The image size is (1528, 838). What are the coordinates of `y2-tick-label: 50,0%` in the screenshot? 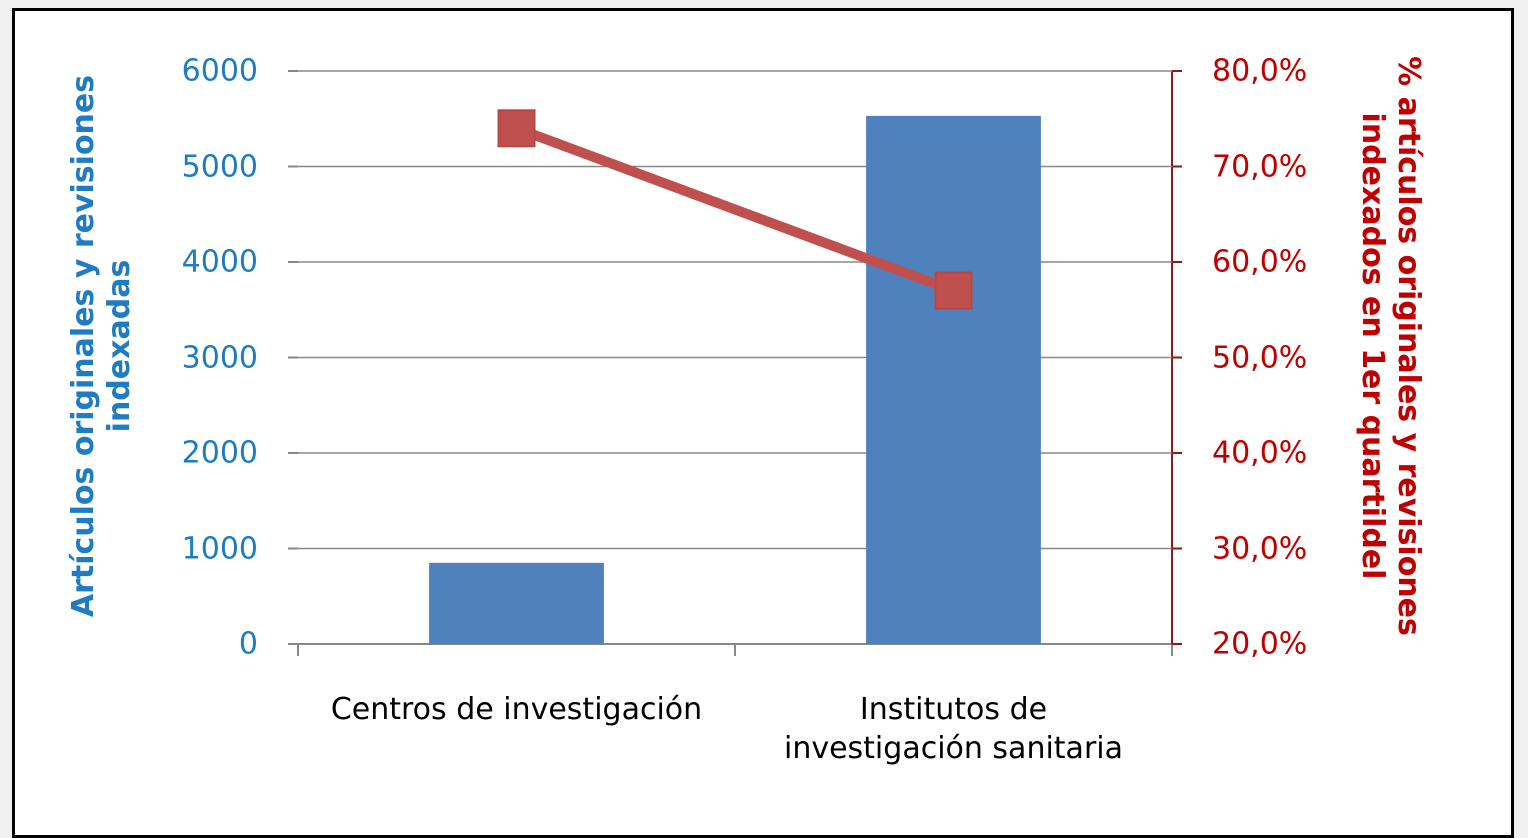 It's located at (1260, 357).